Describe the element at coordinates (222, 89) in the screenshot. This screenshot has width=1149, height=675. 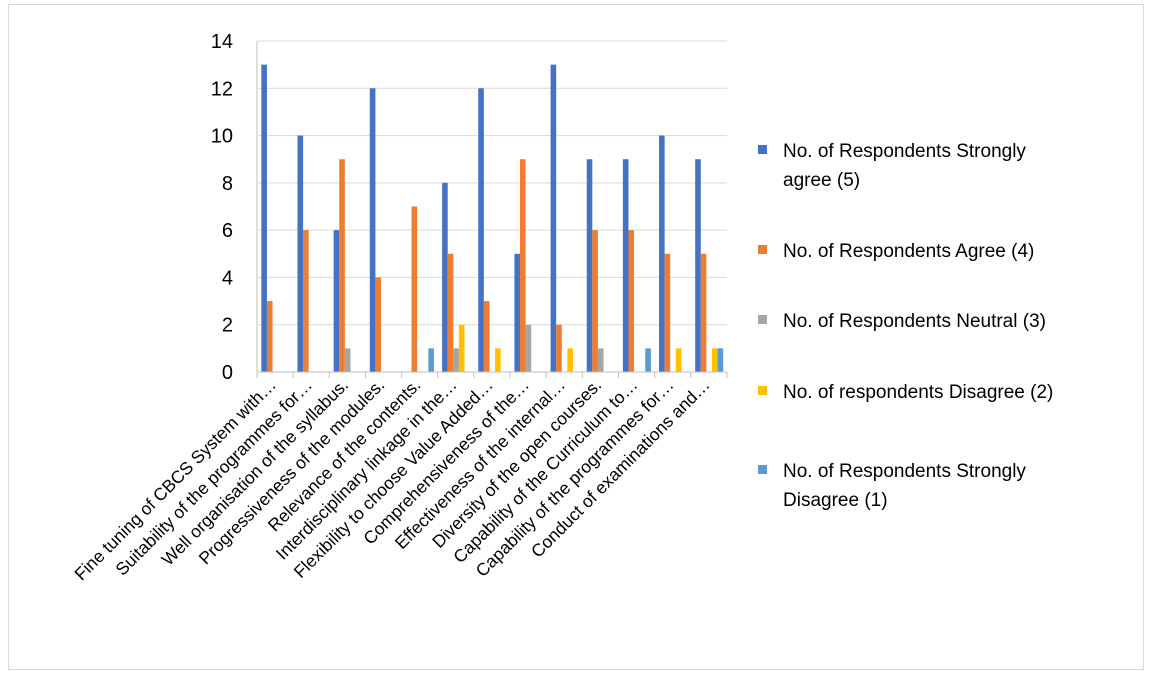
I see `y-tick-label: 12` at that location.